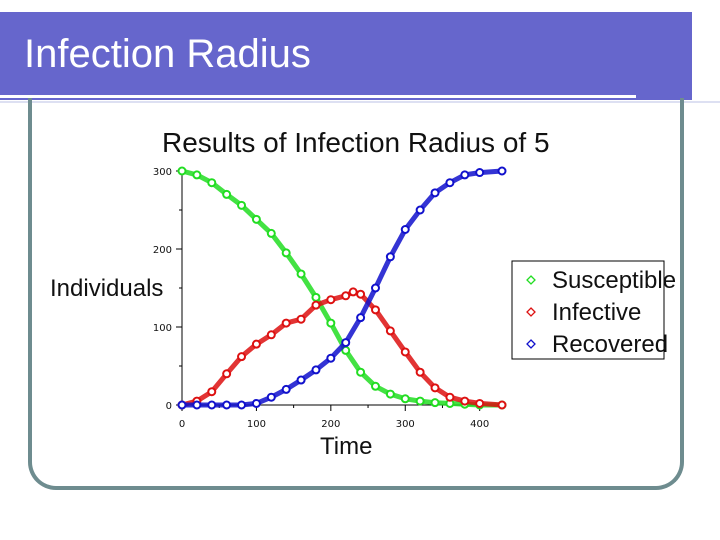  Describe the element at coordinates (162, 250) in the screenshot. I see `y-tick-label: 200` at that location.